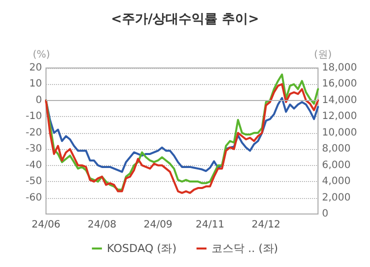 Image resolution: width=370 pixels, height=267 pixels. What do you see at coordinates (34, 132) in the screenshot?
I see `y-tick-label: -20` at bounding box center [34, 132].